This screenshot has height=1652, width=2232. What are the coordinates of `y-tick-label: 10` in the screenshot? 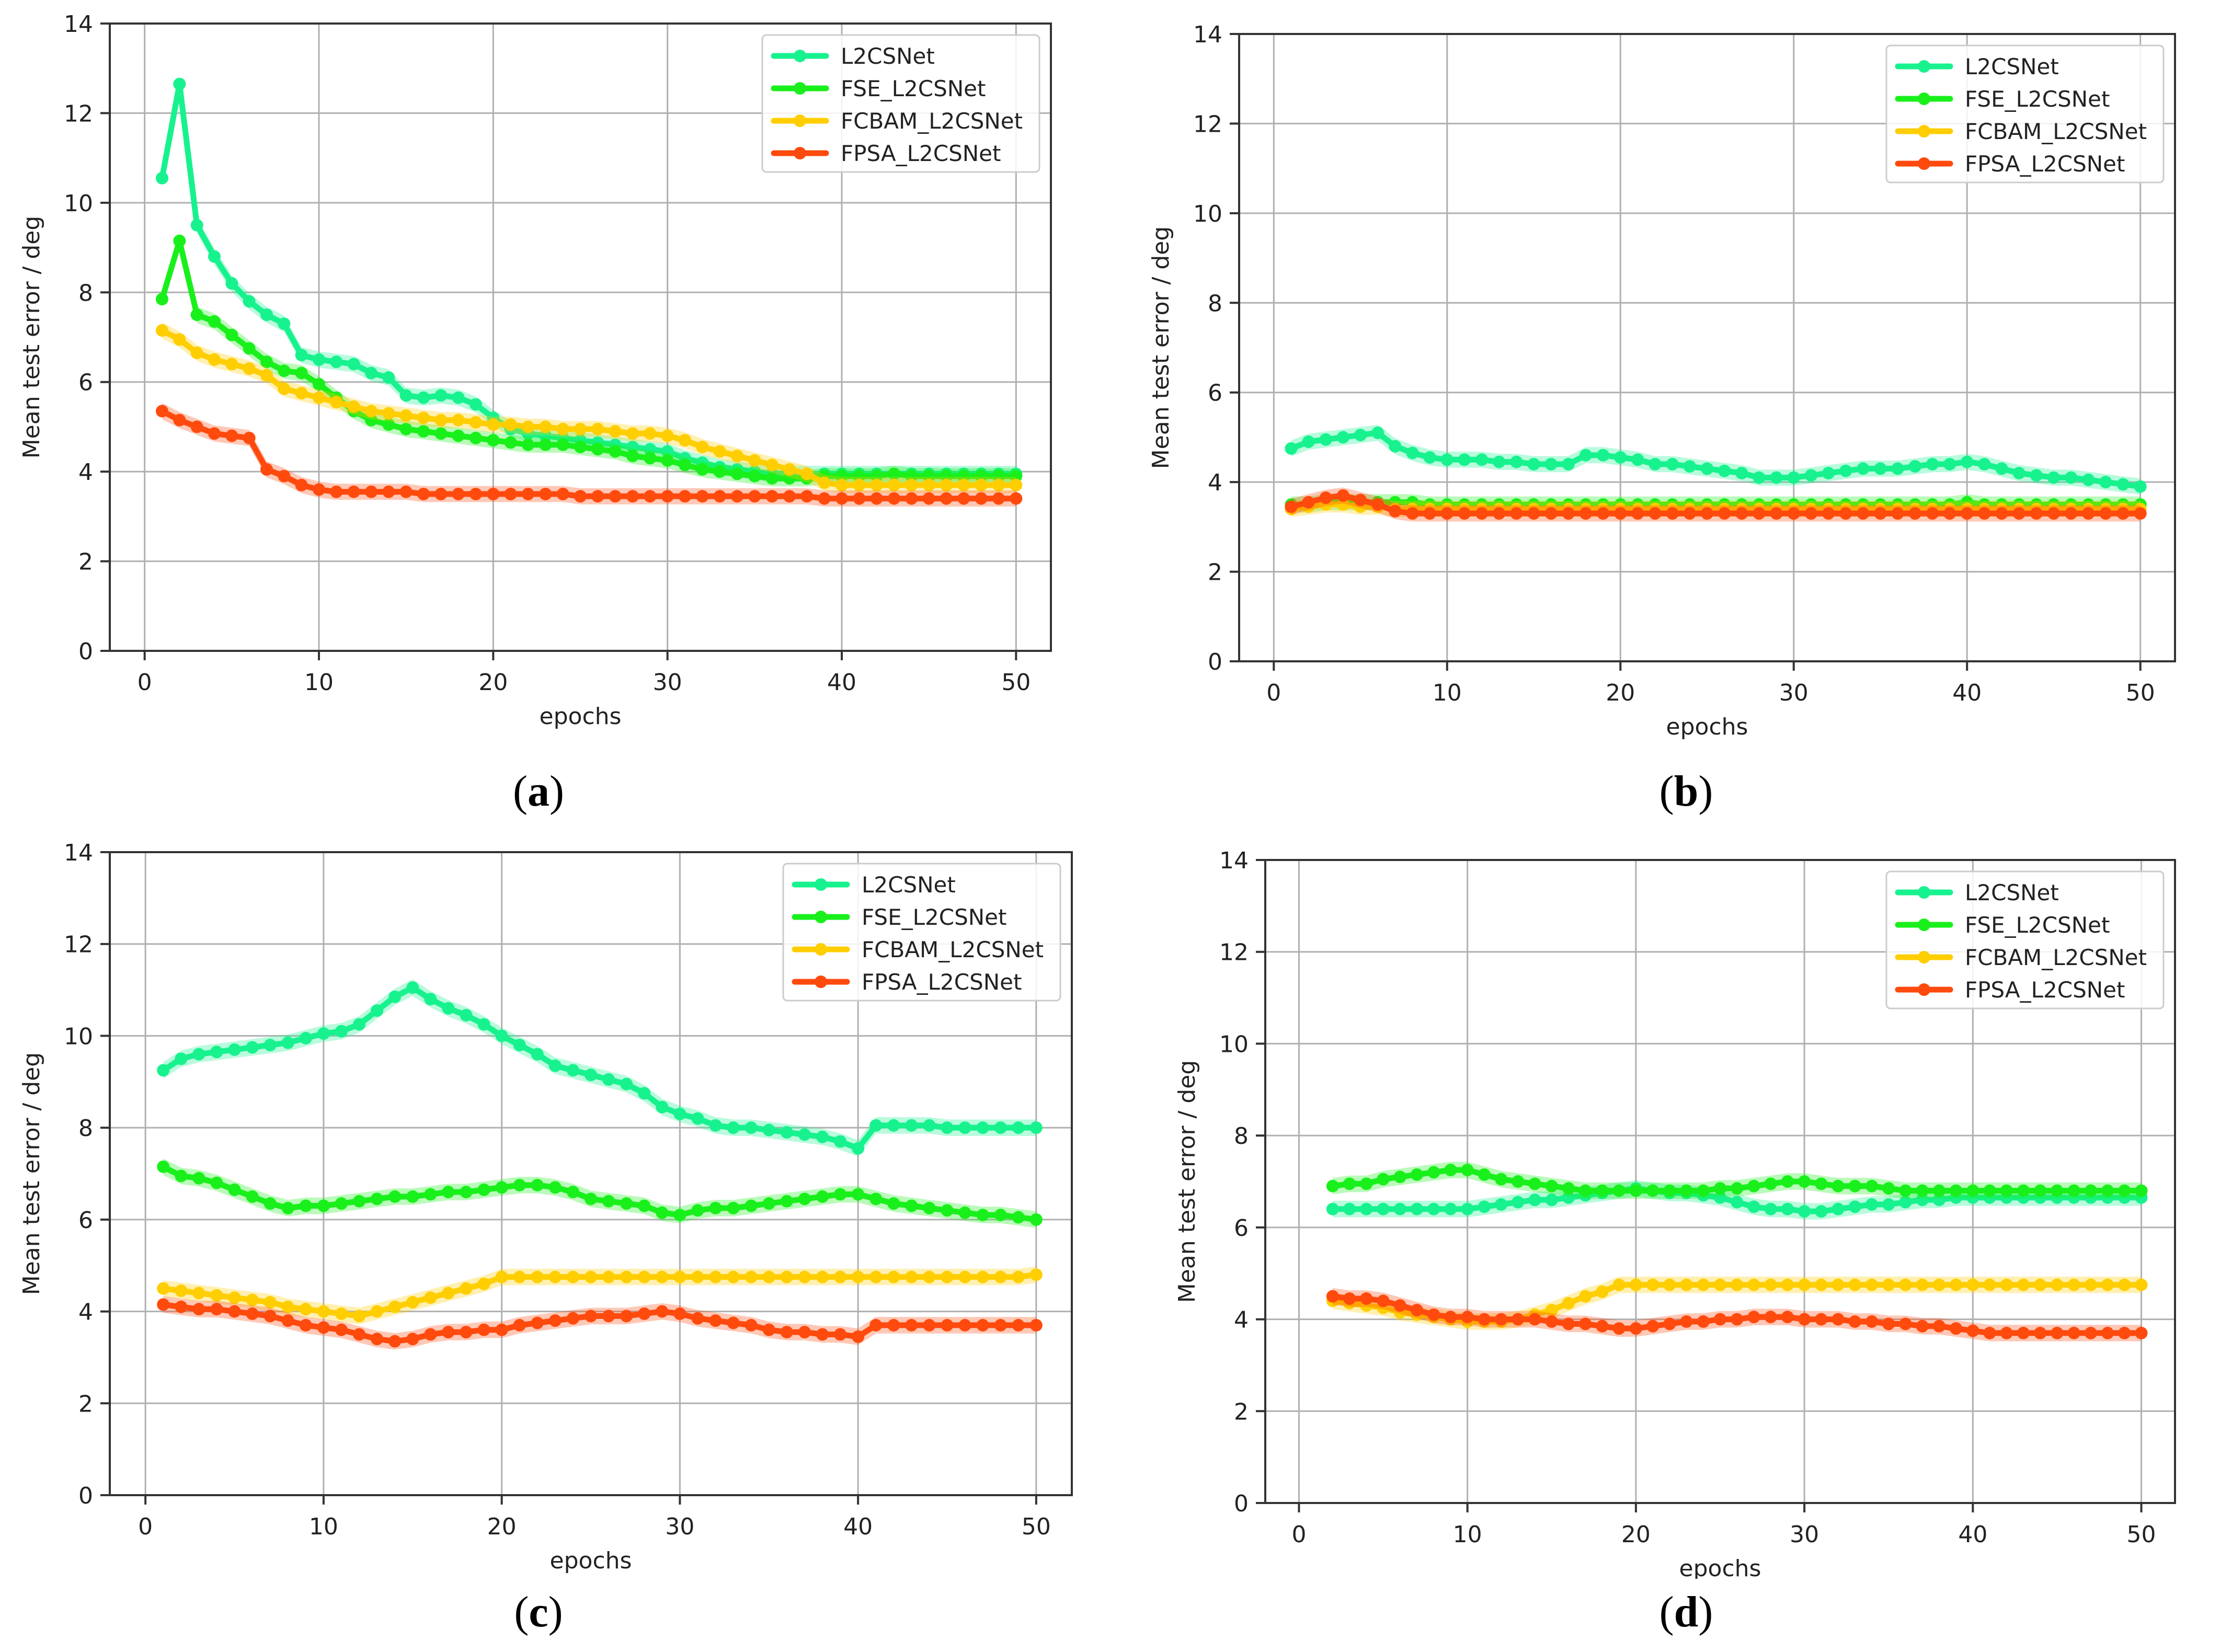 It's located at (78, 203).